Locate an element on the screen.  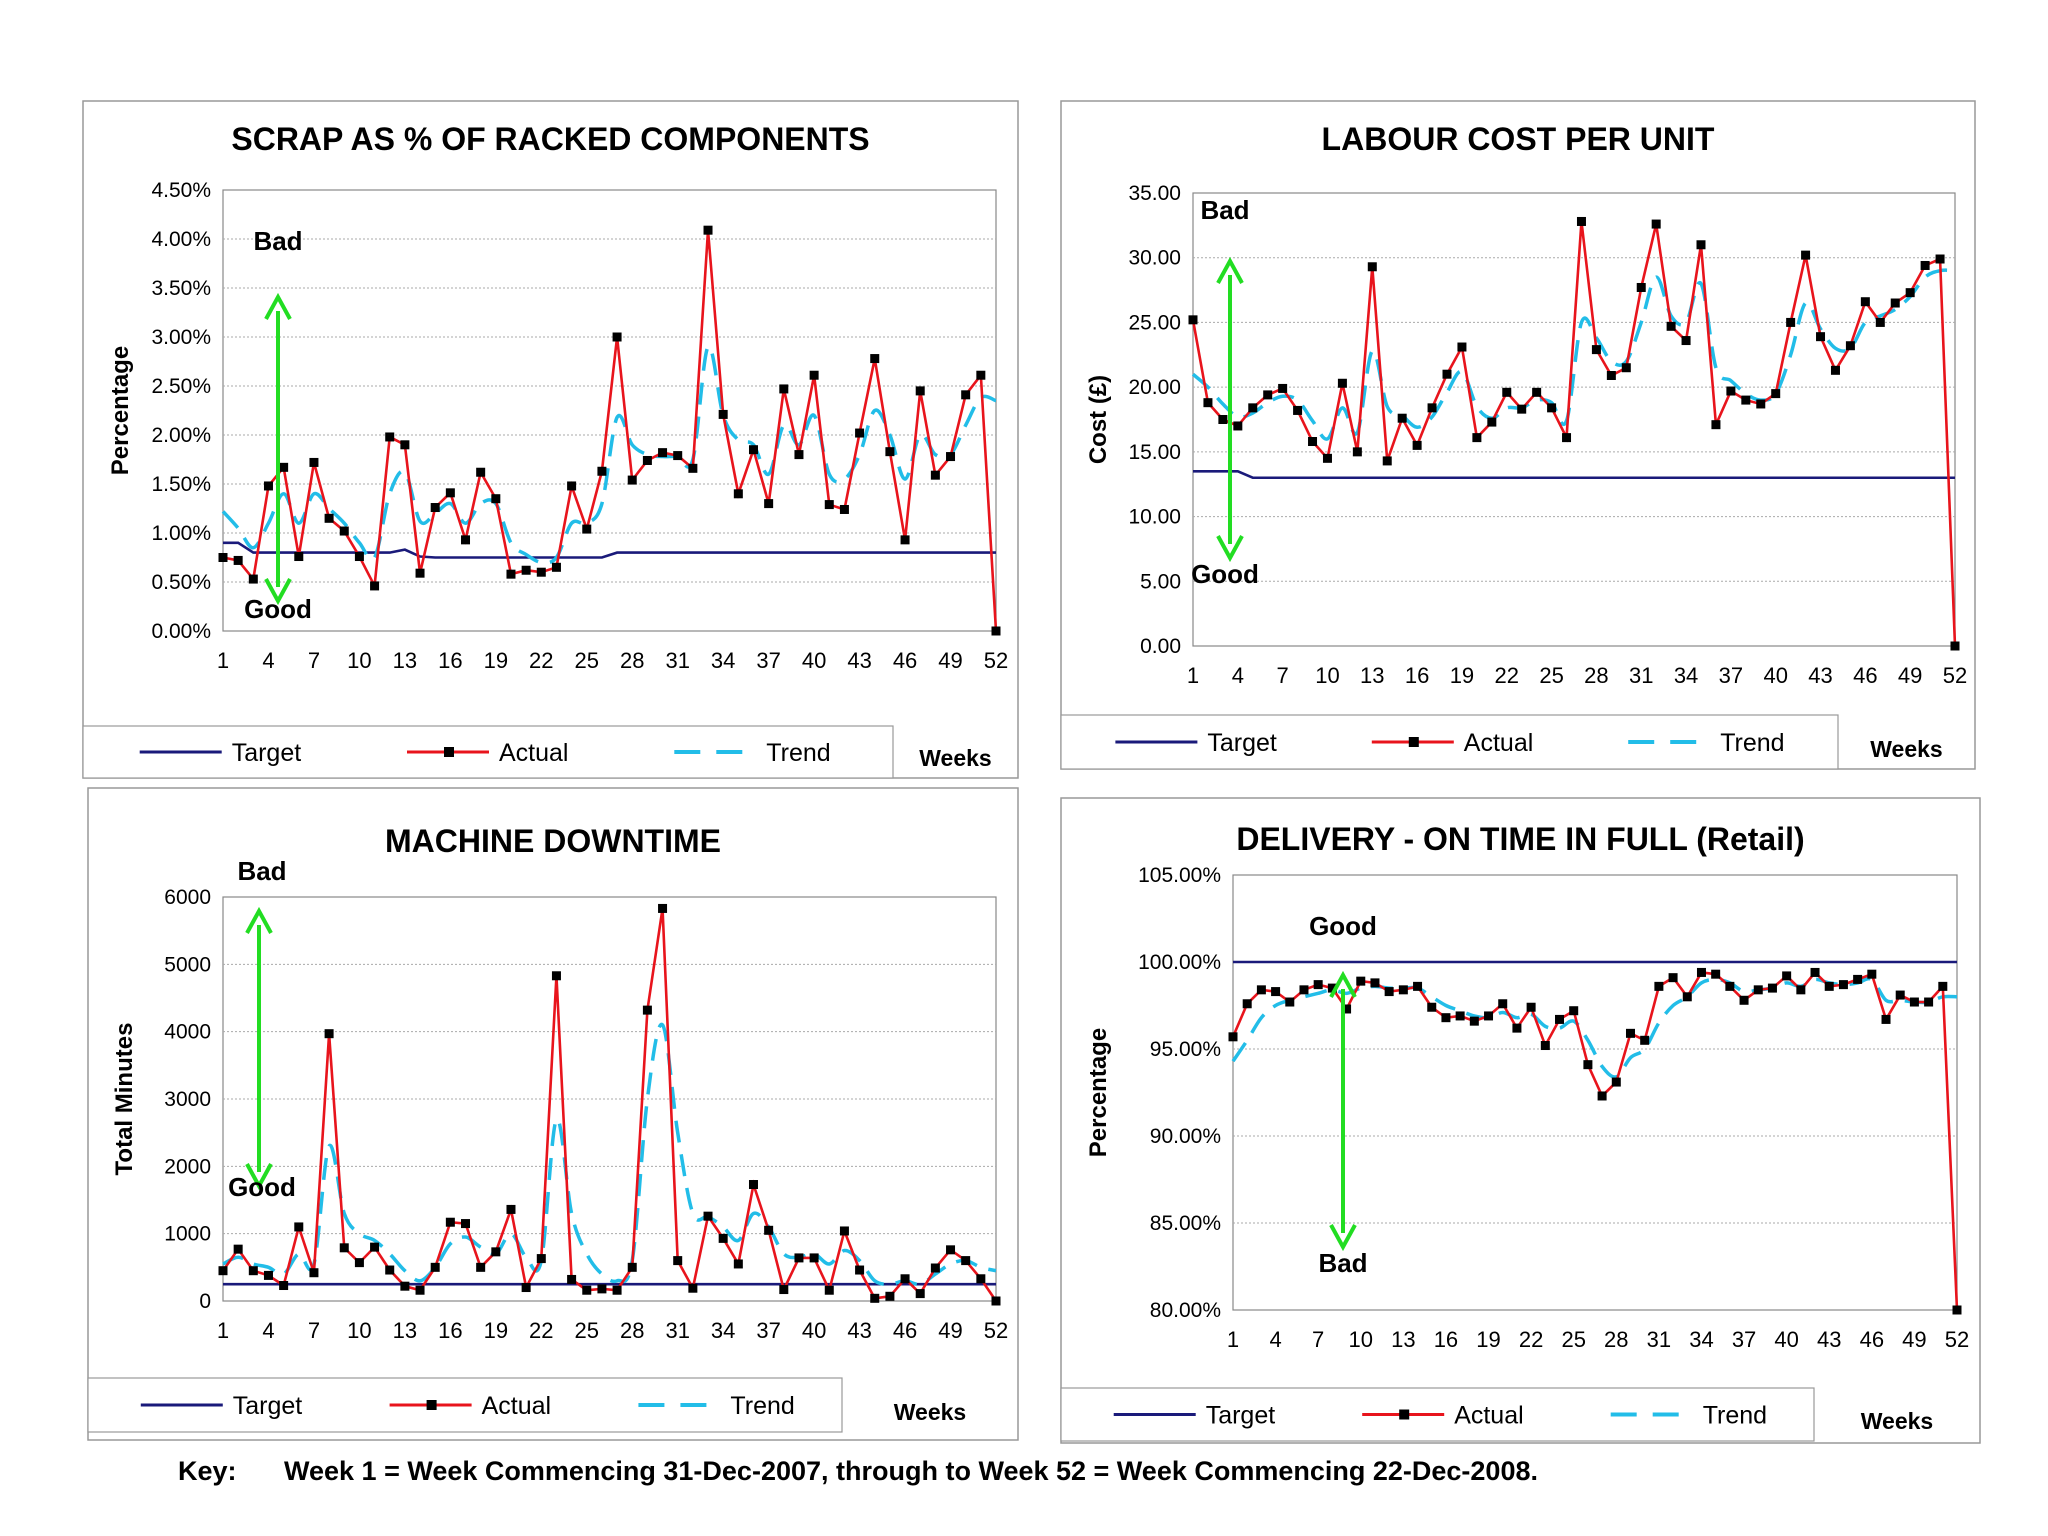
labour-series-actual is located at coordinates (1574, 434).